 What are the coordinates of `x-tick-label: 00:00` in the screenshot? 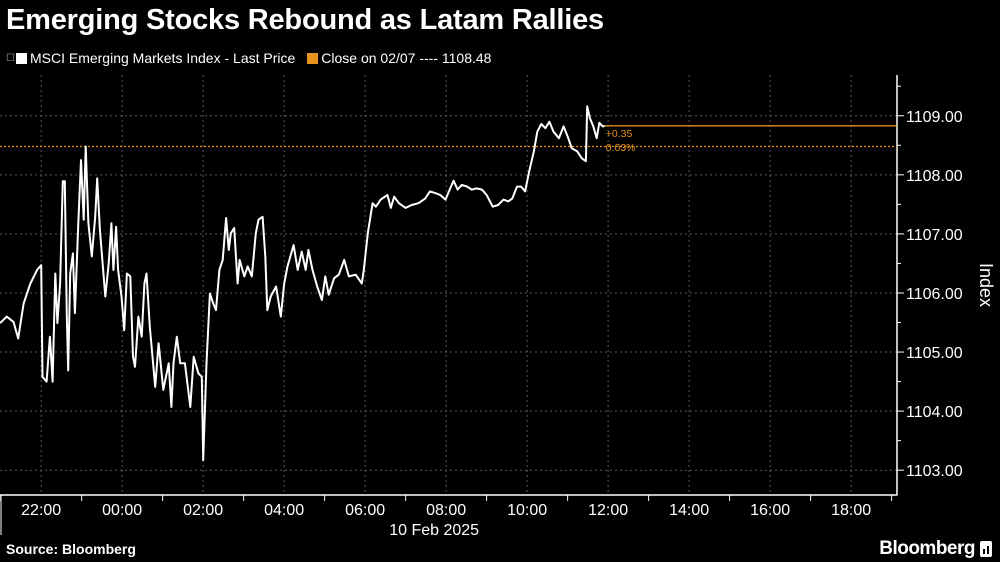 It's located at (122, 510).